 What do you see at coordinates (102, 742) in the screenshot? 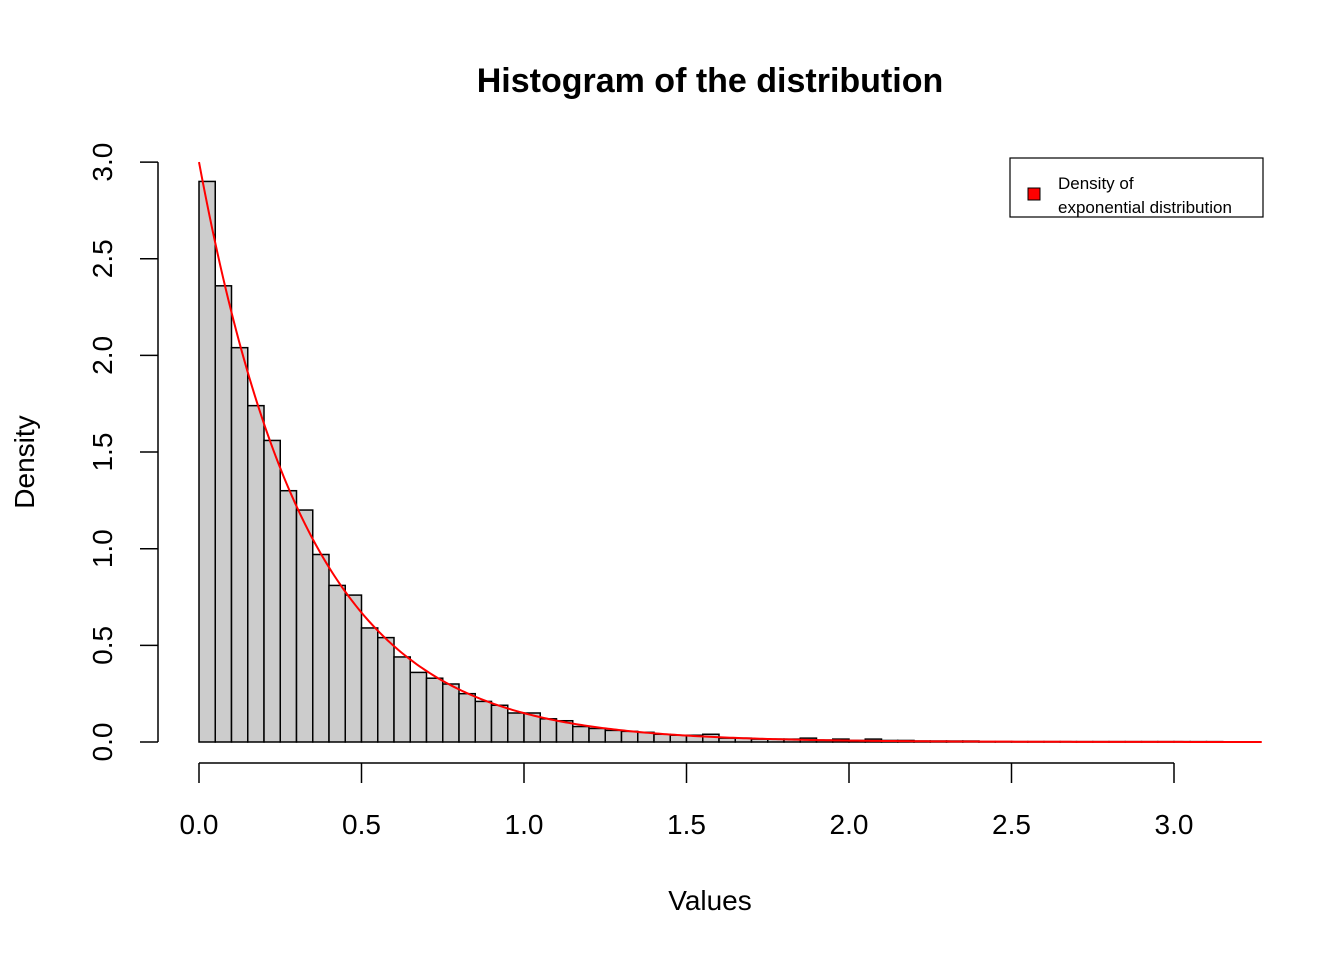
I see `y-tick-label: 0.0` at bounding box center [102, 742].